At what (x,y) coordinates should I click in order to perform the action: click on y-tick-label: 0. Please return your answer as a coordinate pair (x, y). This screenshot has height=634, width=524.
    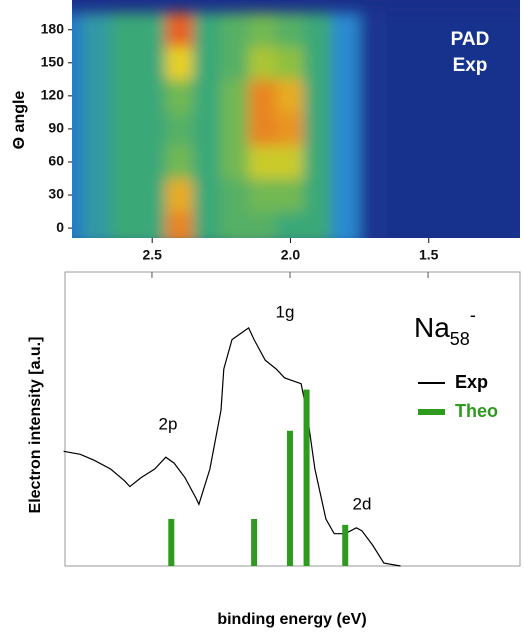
    Looking at the image, I should click on (60, 227).